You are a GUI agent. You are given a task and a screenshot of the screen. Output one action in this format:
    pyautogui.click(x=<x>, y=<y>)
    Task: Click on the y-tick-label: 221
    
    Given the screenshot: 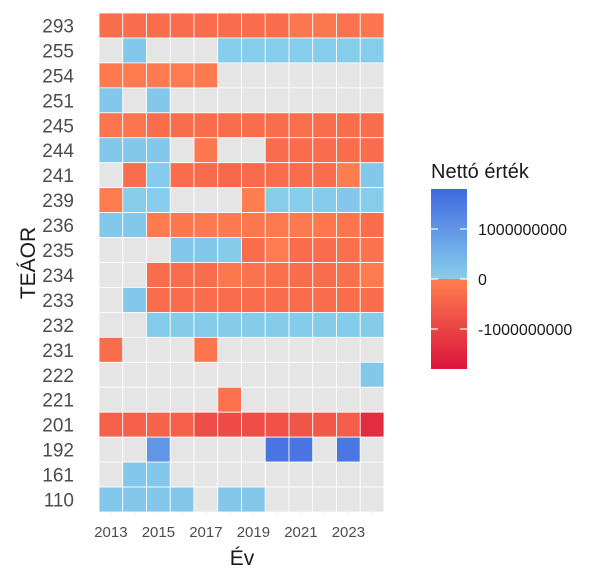 What is the action you would take?
    pyautogui.click(x=58, y=401)
    